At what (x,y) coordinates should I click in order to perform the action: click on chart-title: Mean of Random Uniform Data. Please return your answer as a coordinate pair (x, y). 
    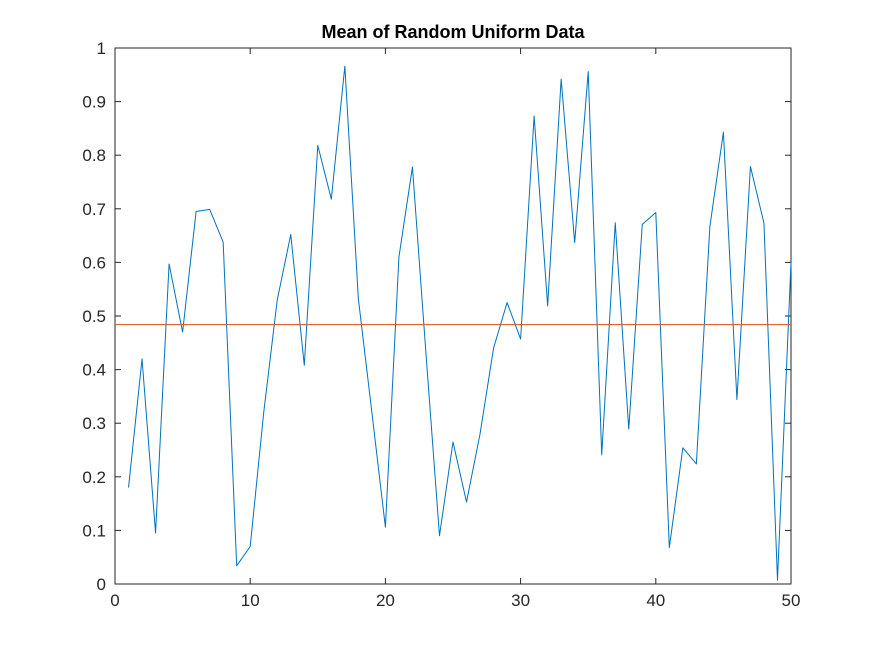
    Looking at the image, I should click on (453, 32).